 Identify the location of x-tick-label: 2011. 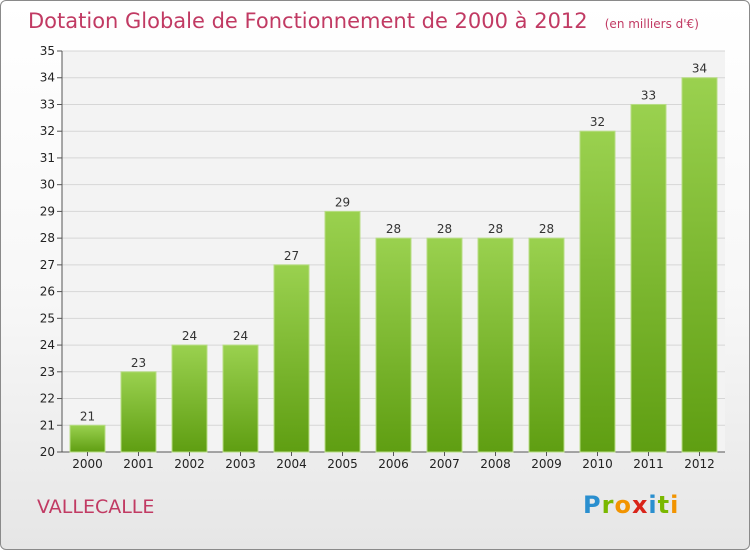
(648, 464).